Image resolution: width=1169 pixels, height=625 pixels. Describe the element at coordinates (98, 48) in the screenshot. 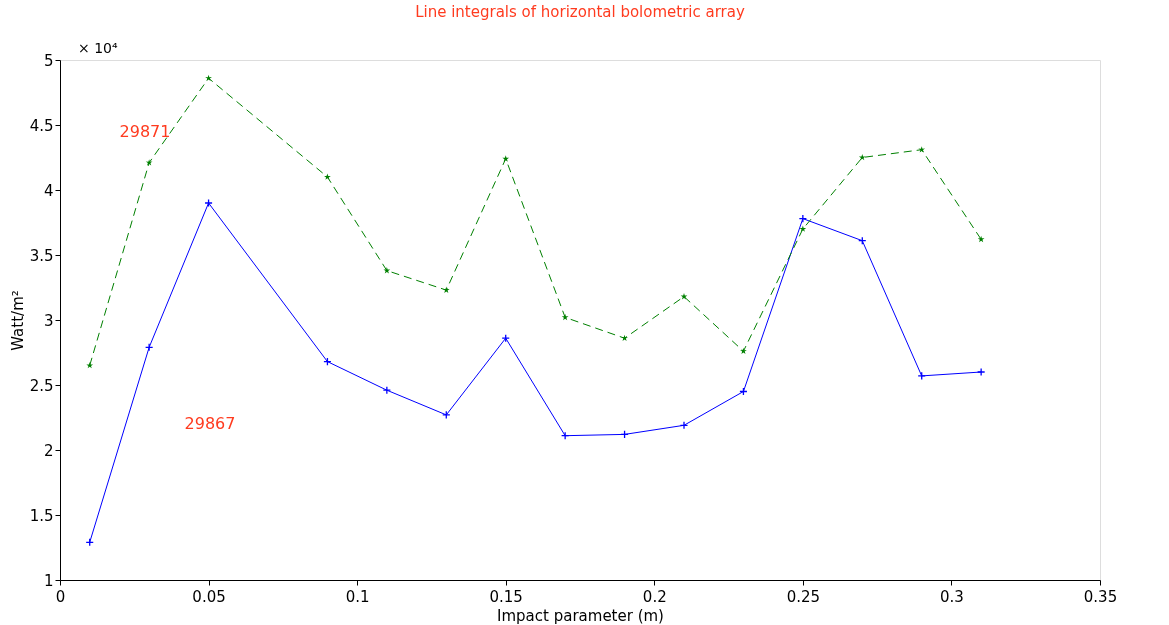

I see `text: × 10⁴` at that location.